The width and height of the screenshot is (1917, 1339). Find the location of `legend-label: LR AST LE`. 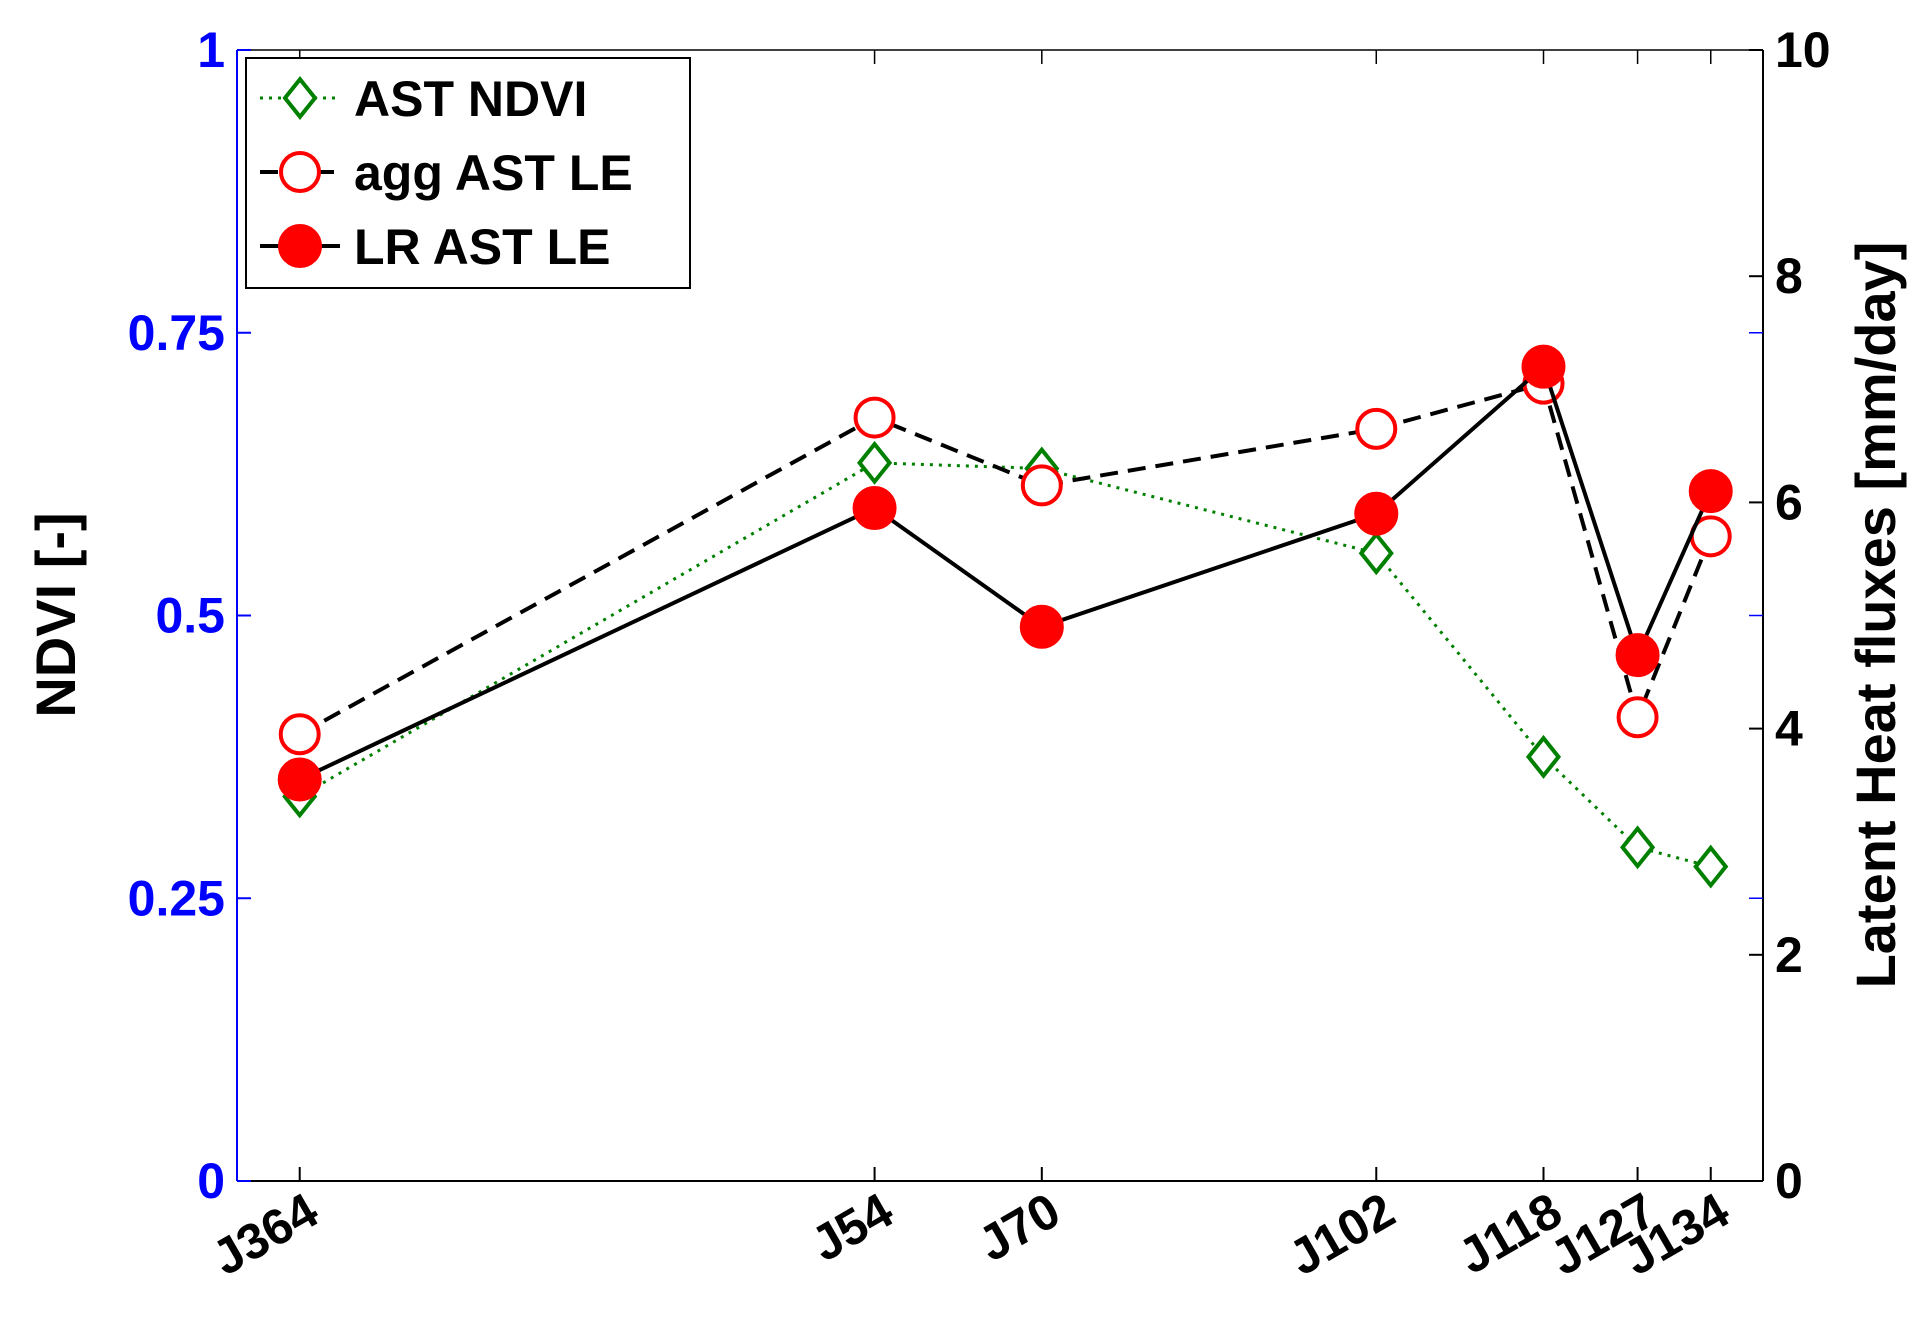

legend-label: LR AST LE is located at coordinates (482, 247).